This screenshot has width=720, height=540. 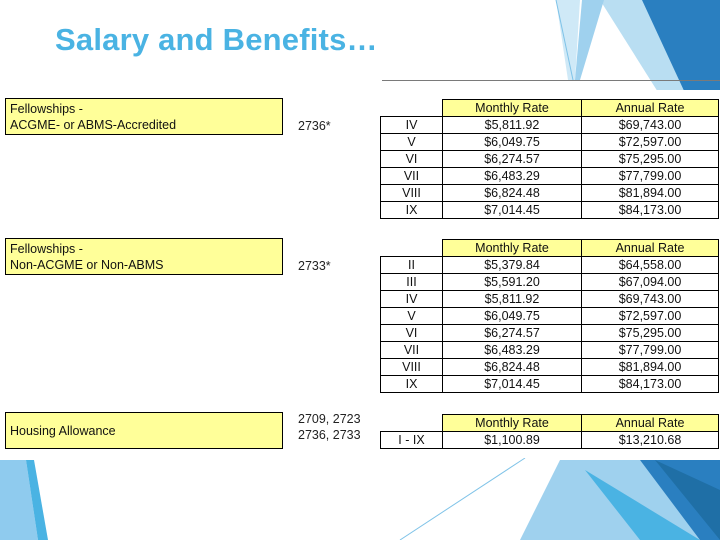 I want to click on table-row: II $5,379.84 $64,558.00, so click(x=549, y=265).